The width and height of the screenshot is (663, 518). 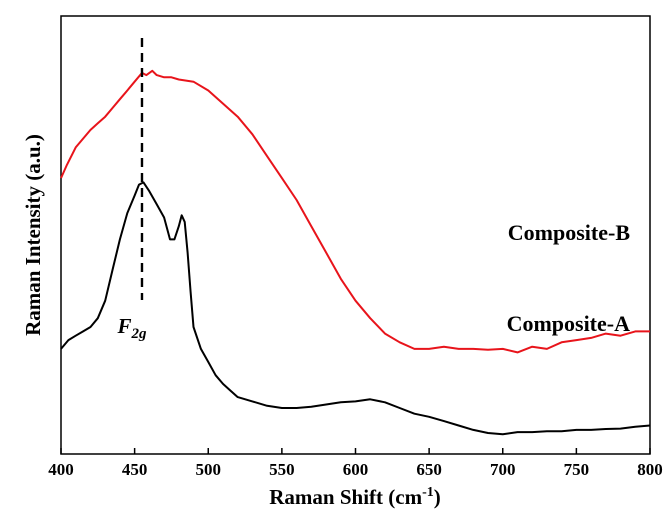 I want to click on x-tick-label: 400, so click(x=61, y=469).